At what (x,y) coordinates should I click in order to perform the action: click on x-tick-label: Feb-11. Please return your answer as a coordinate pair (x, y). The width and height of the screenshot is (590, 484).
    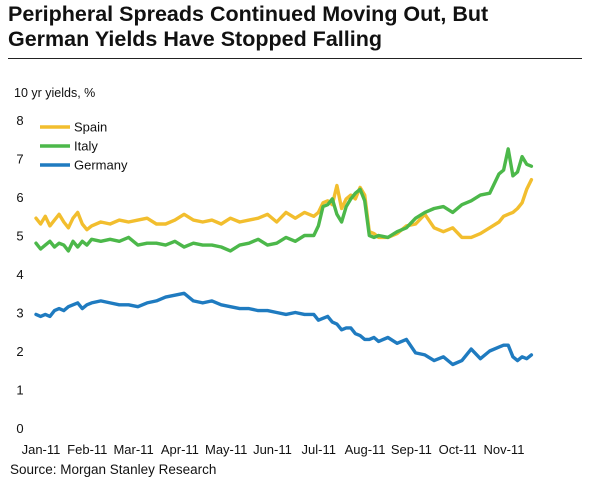
    Looking at the image, I should click on (87, 449).